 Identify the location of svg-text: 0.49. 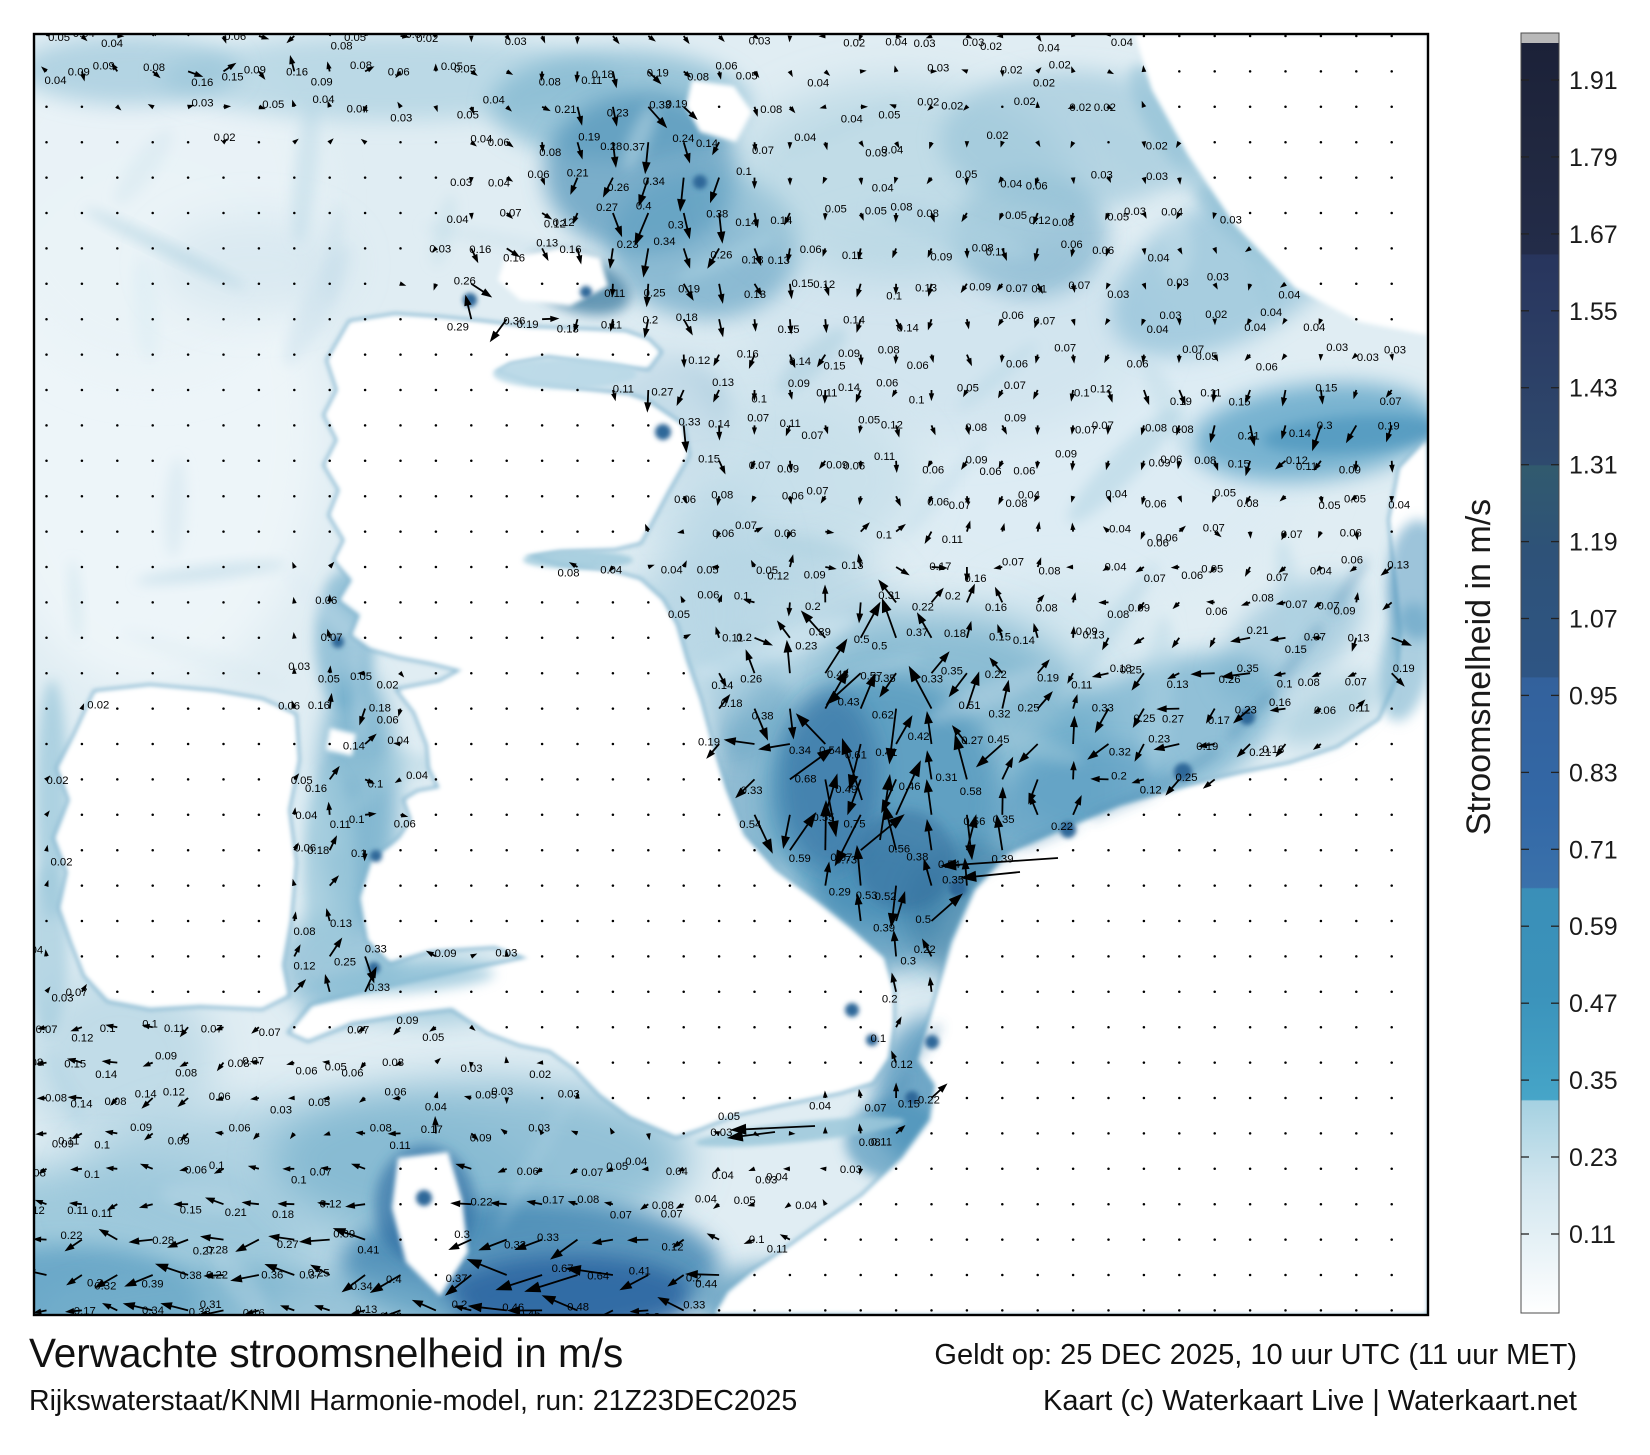
(846, 790).